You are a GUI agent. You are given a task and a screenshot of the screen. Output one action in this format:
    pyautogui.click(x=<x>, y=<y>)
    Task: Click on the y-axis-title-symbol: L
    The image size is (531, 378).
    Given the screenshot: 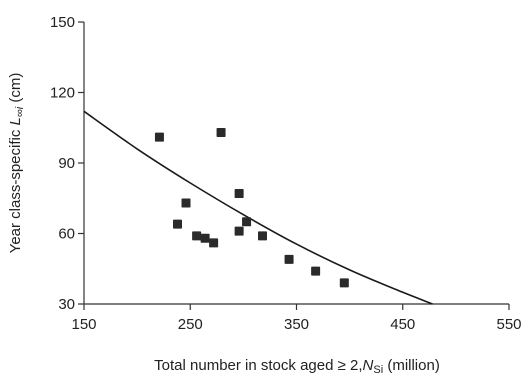 What is the action you would take?
    pyautogui.click(x=15, y=121)
    